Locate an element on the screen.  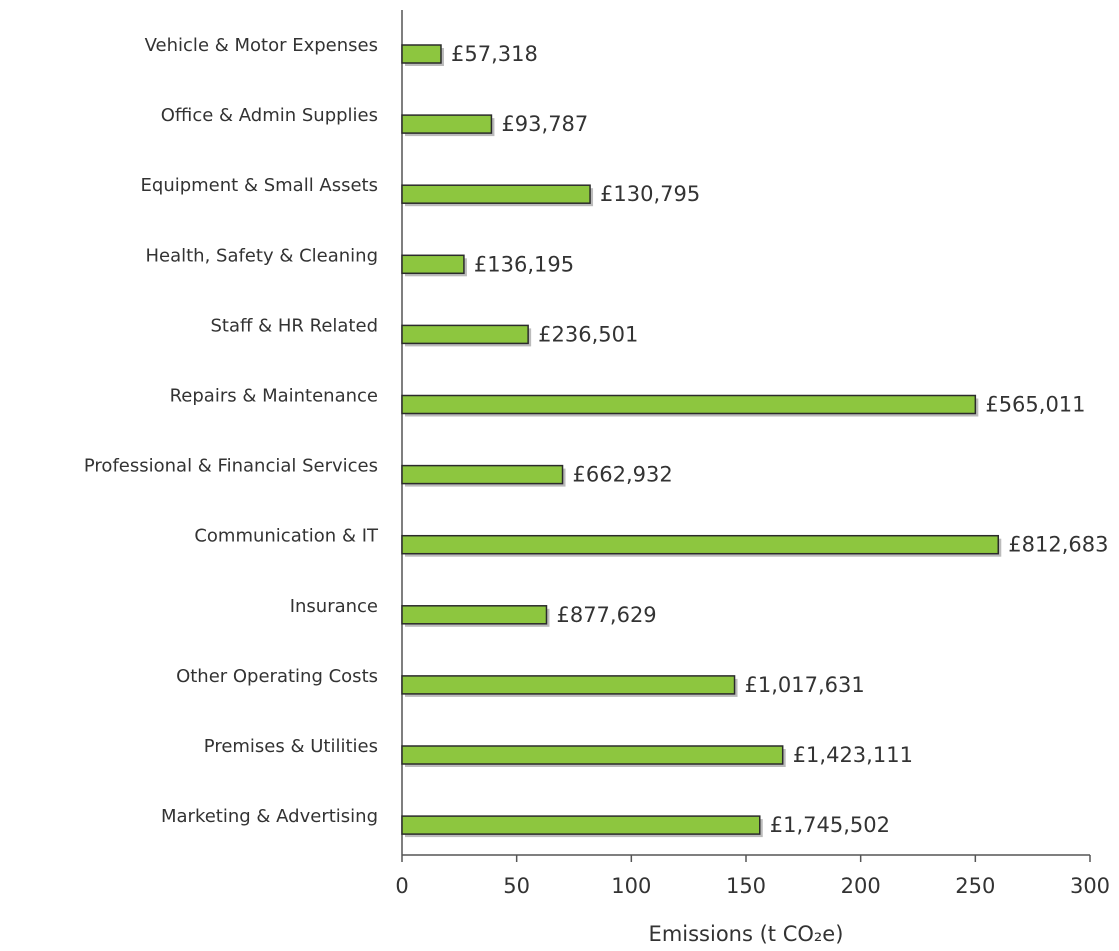
x-tick-label: 150 is located at coordinates (746, 886).